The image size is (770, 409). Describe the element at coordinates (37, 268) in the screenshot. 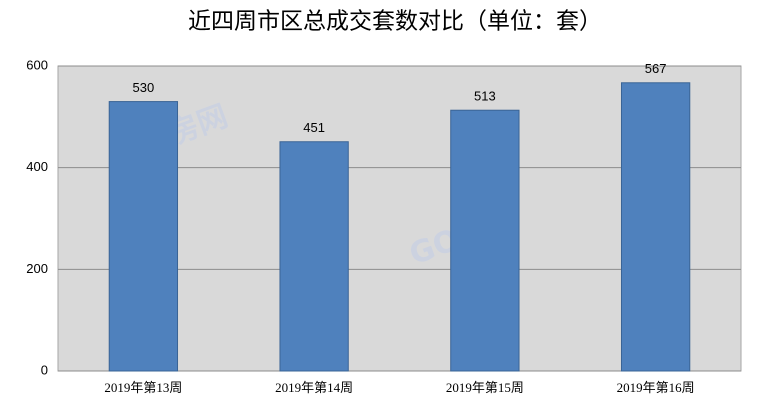

I see `y-tick-label: 200` at that location.